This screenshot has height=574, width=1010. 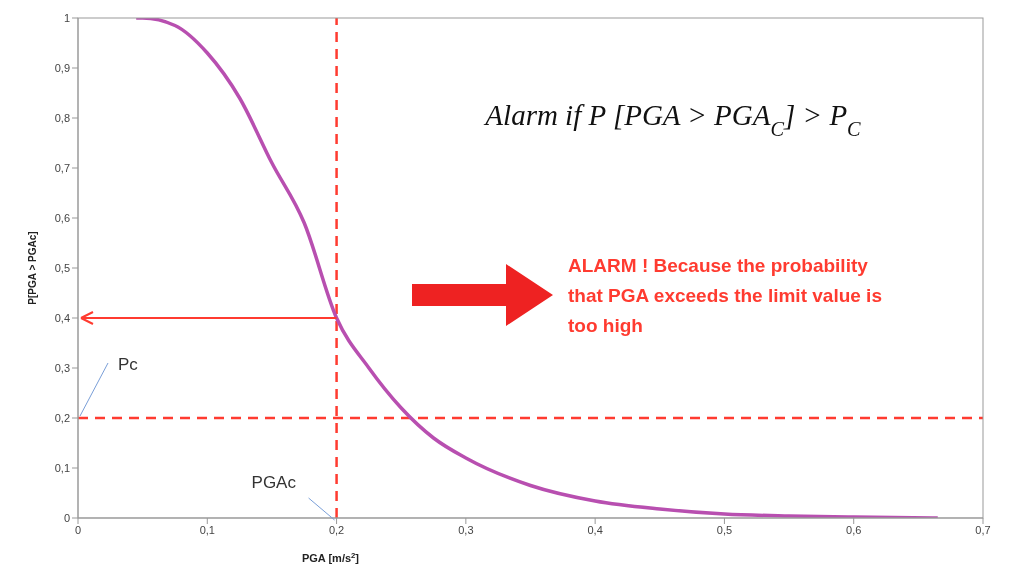 What do you see at coordinates (32, 268) in the screenshot?
I see `y-axis-title: P[PGA > PGAc]` at bounding box center [32, 268].